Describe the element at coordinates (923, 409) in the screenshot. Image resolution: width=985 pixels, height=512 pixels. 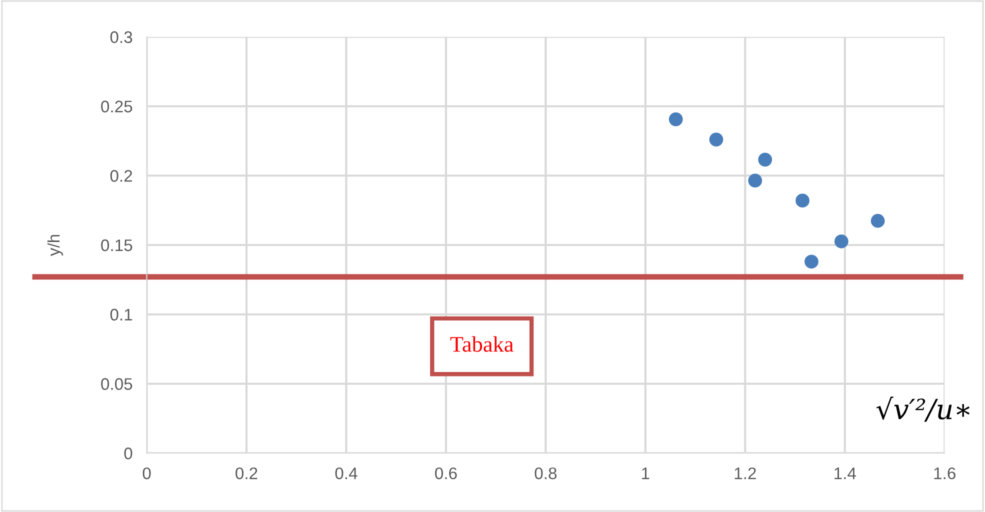
I see `x-axis-title: √v′²/u∗` at that location.